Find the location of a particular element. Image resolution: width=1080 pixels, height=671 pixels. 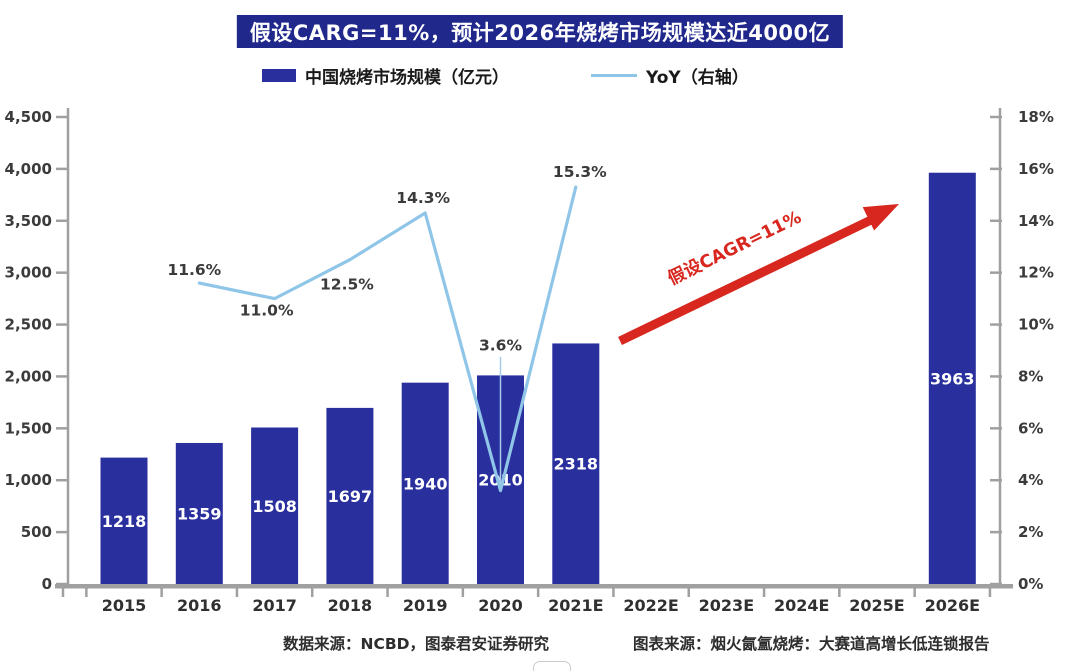

x-axis-label: 2015 is located at coordinates (124, 605).